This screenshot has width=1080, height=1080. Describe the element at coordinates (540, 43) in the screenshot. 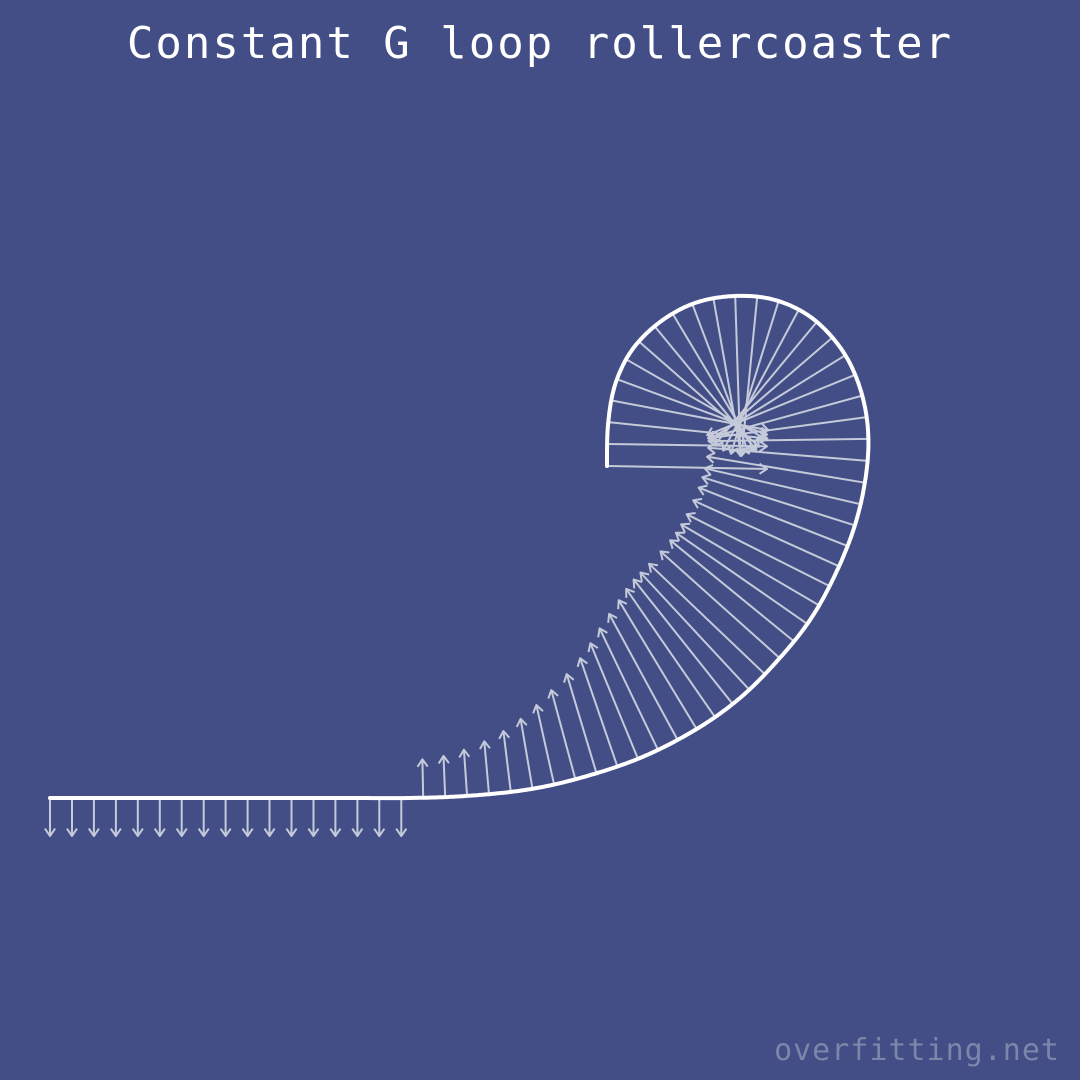

I see `diagram-title: Constant G loop rollercoaster` at that location.